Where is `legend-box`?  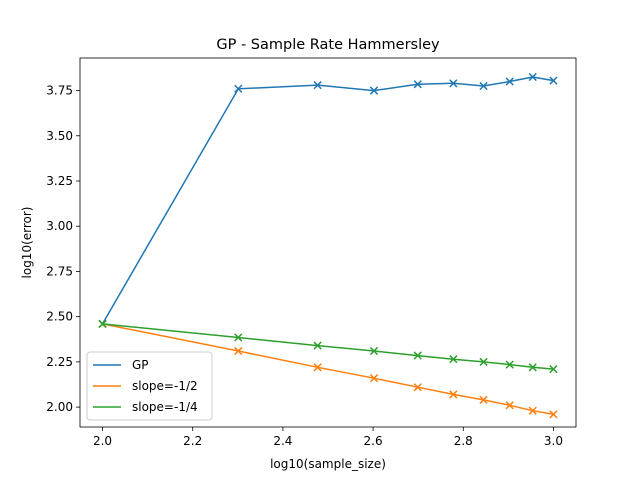
legend-box is located at coordinates (149, 386).